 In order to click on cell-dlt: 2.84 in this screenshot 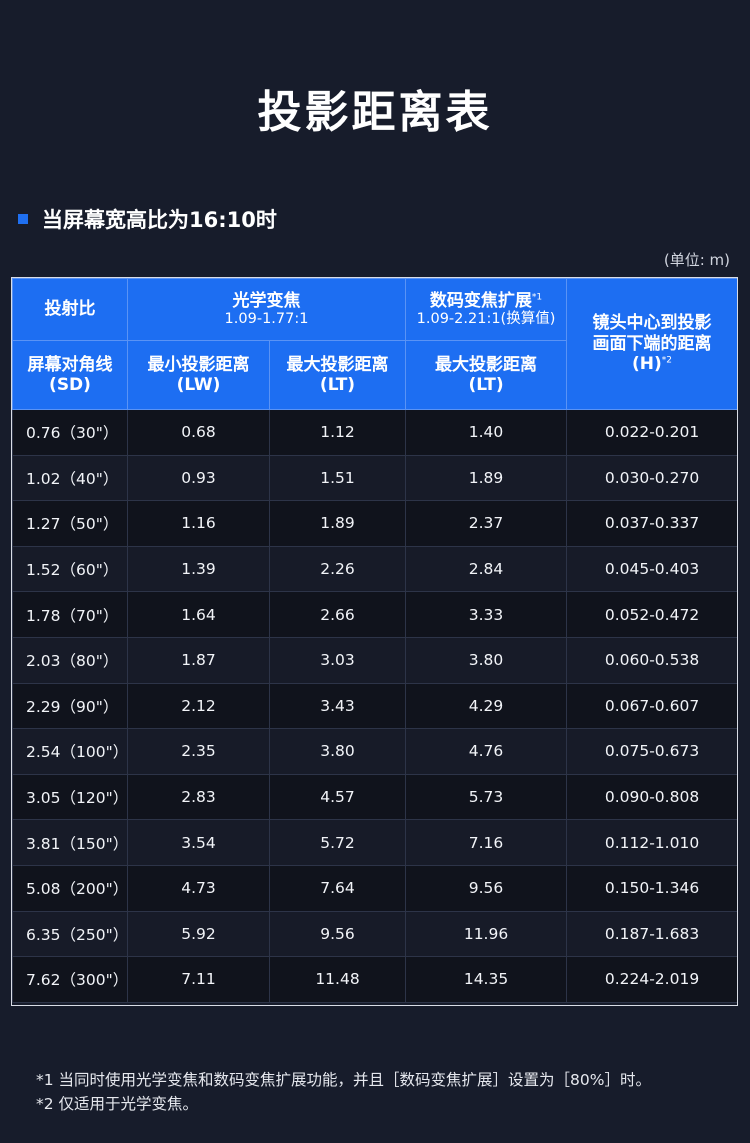, I will do `click(486, 569)`.